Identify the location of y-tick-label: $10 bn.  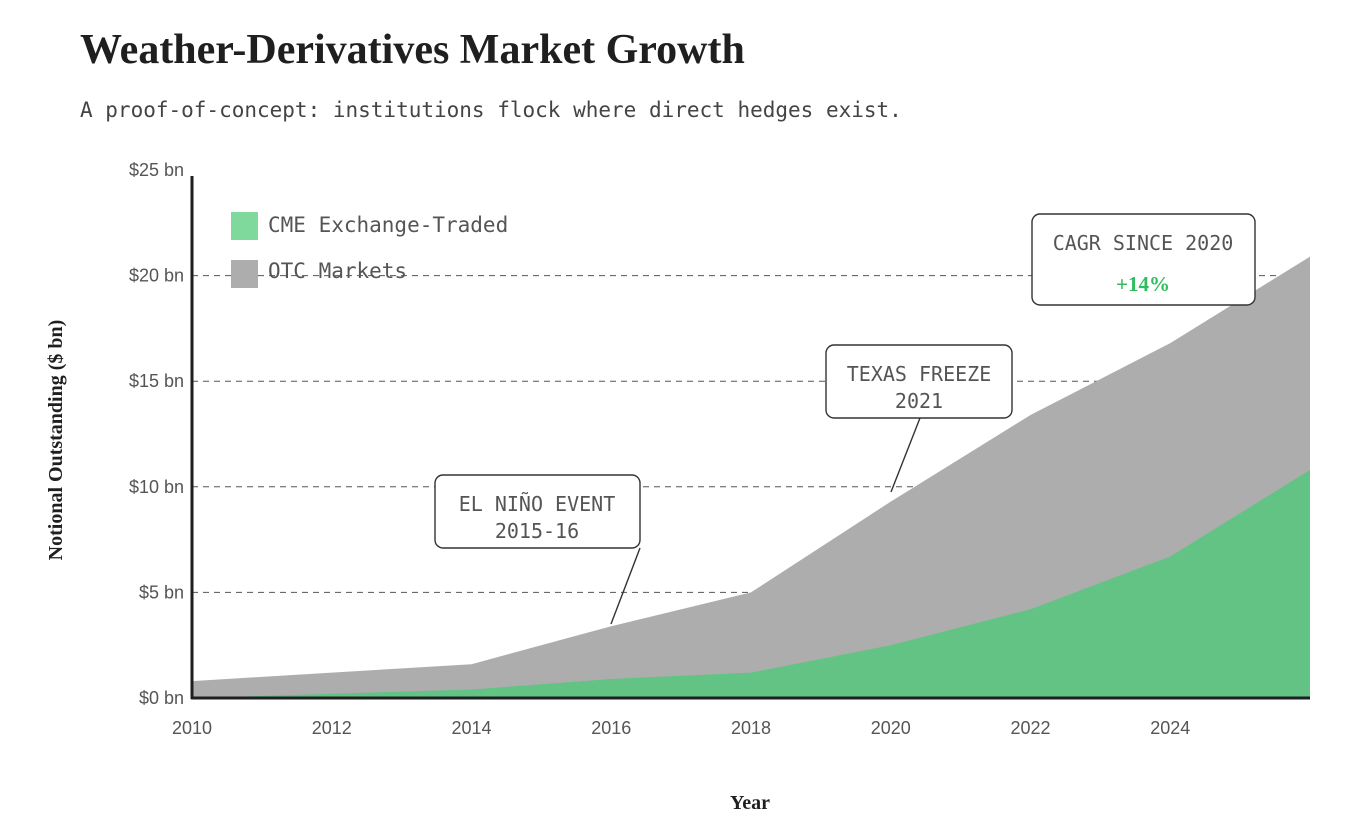
(156, 487).